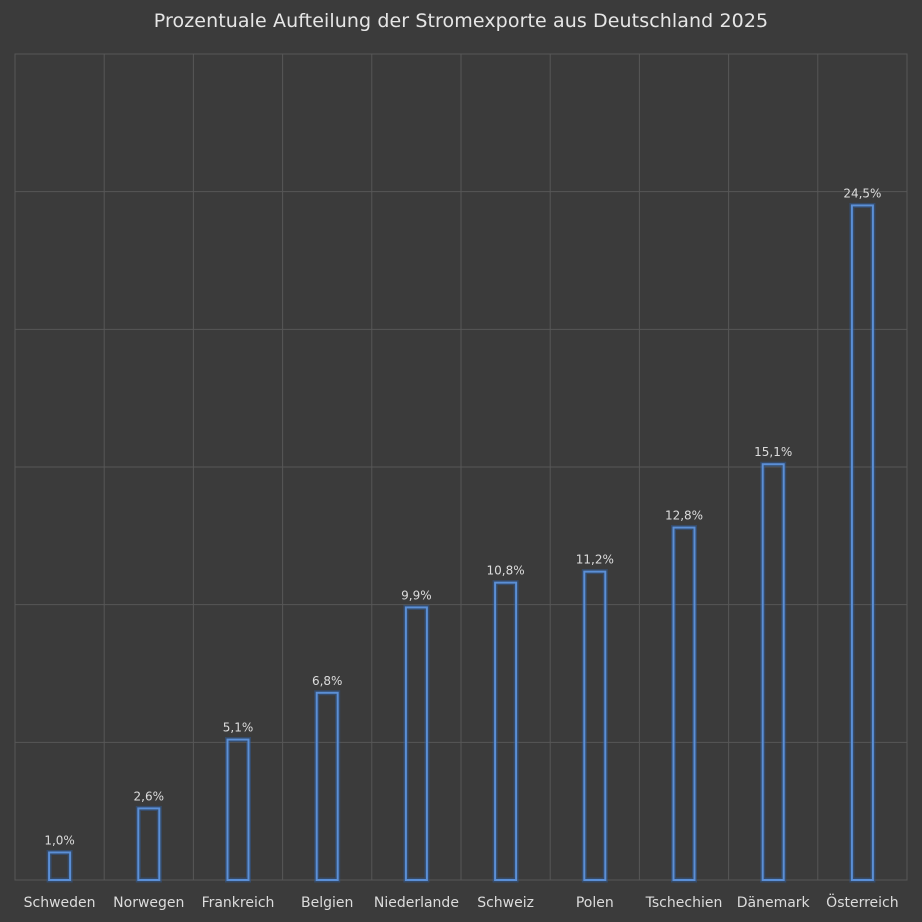  I want to click on x-tick-label: Österreich, so click(862, 902).